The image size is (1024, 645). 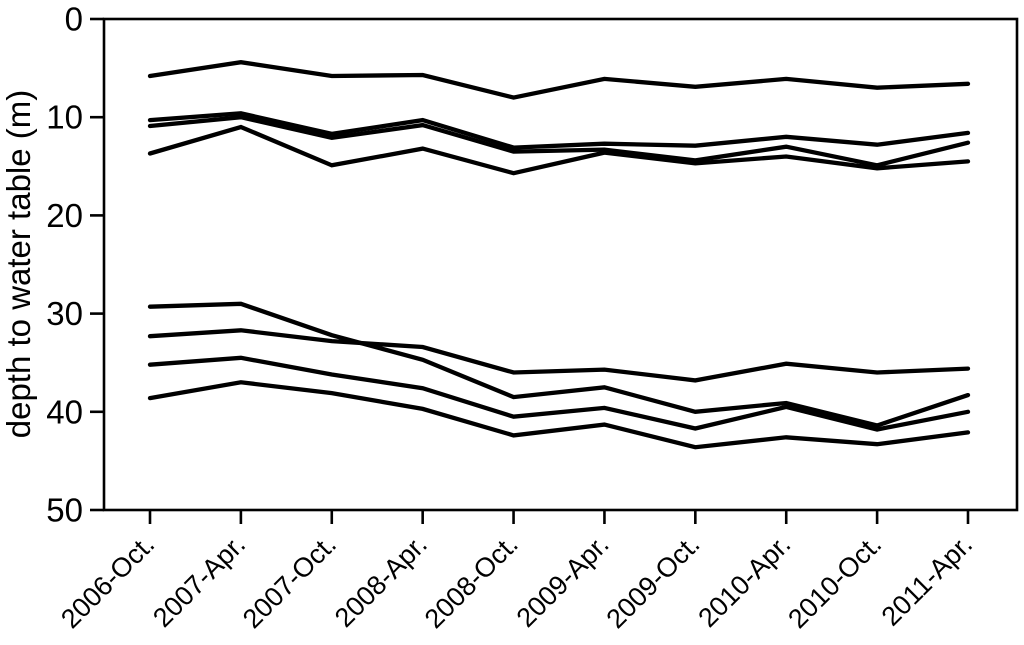 I want to click on y-tick-label: 20, so click(x=64, y=215).